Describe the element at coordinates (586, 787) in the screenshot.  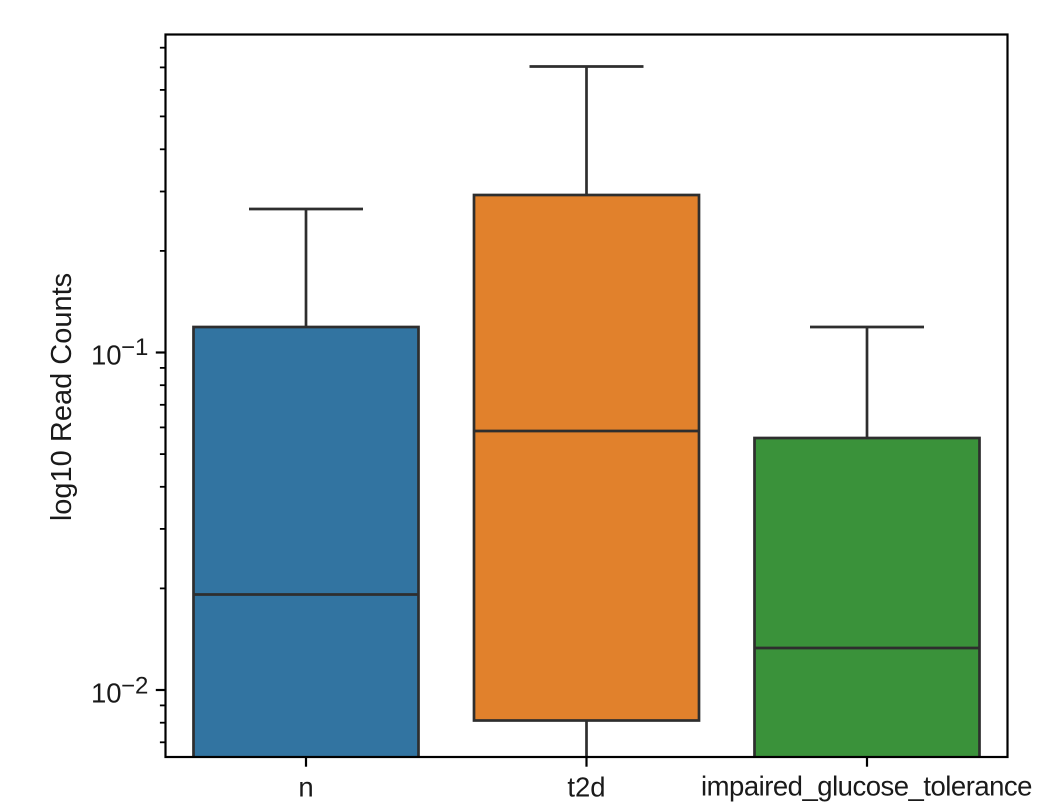
I see `svg-text: t2d` at that location.